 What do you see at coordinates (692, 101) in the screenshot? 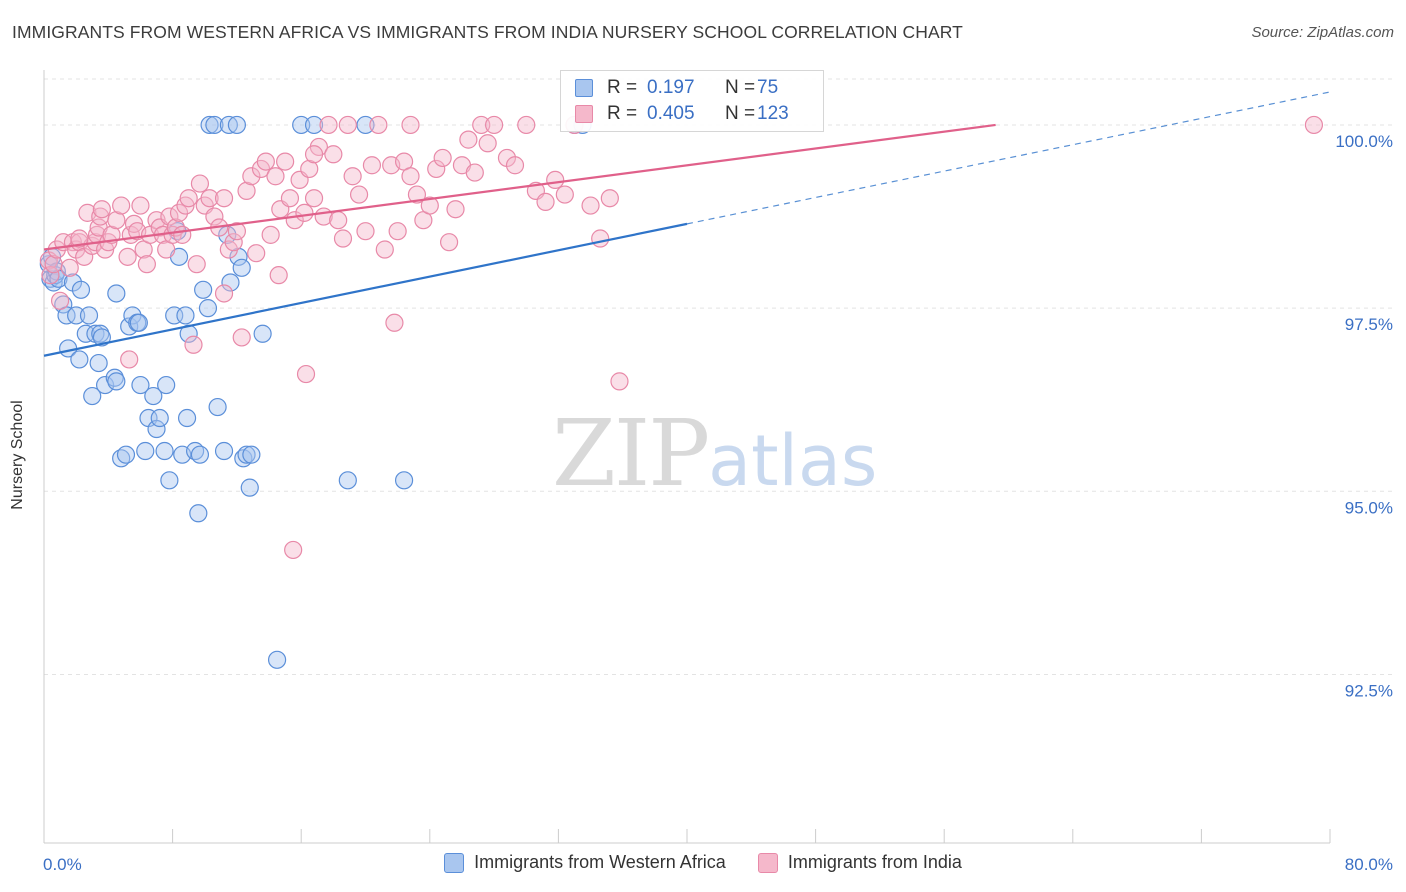
I see `stats-legend: R = 0.197 N = 75 R = 0.405 N = 123` at bounding box center [692, 101].